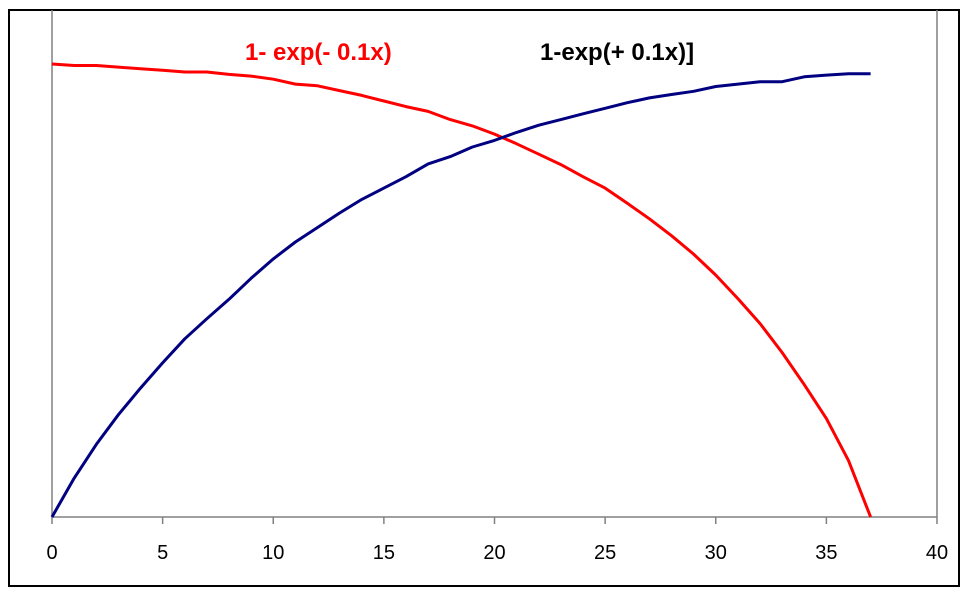 The height and width of the screenshot is (589, 965). What do you see at coordinates (384, 553) in the screenshot?
I see `x-tick-label: 15` at bounding box center [384, 553].